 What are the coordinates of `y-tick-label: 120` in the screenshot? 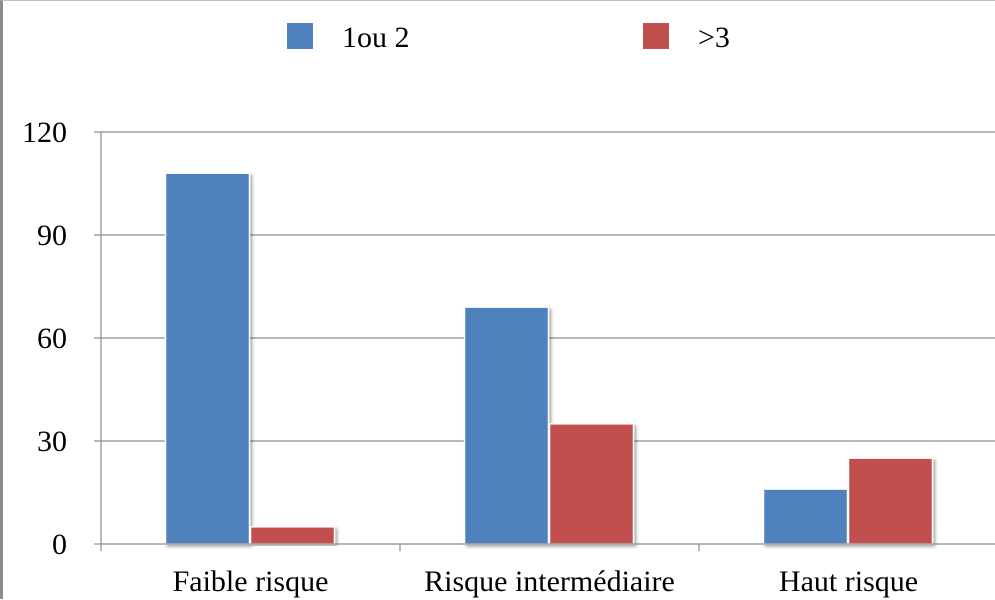 It's located at (44, 132).